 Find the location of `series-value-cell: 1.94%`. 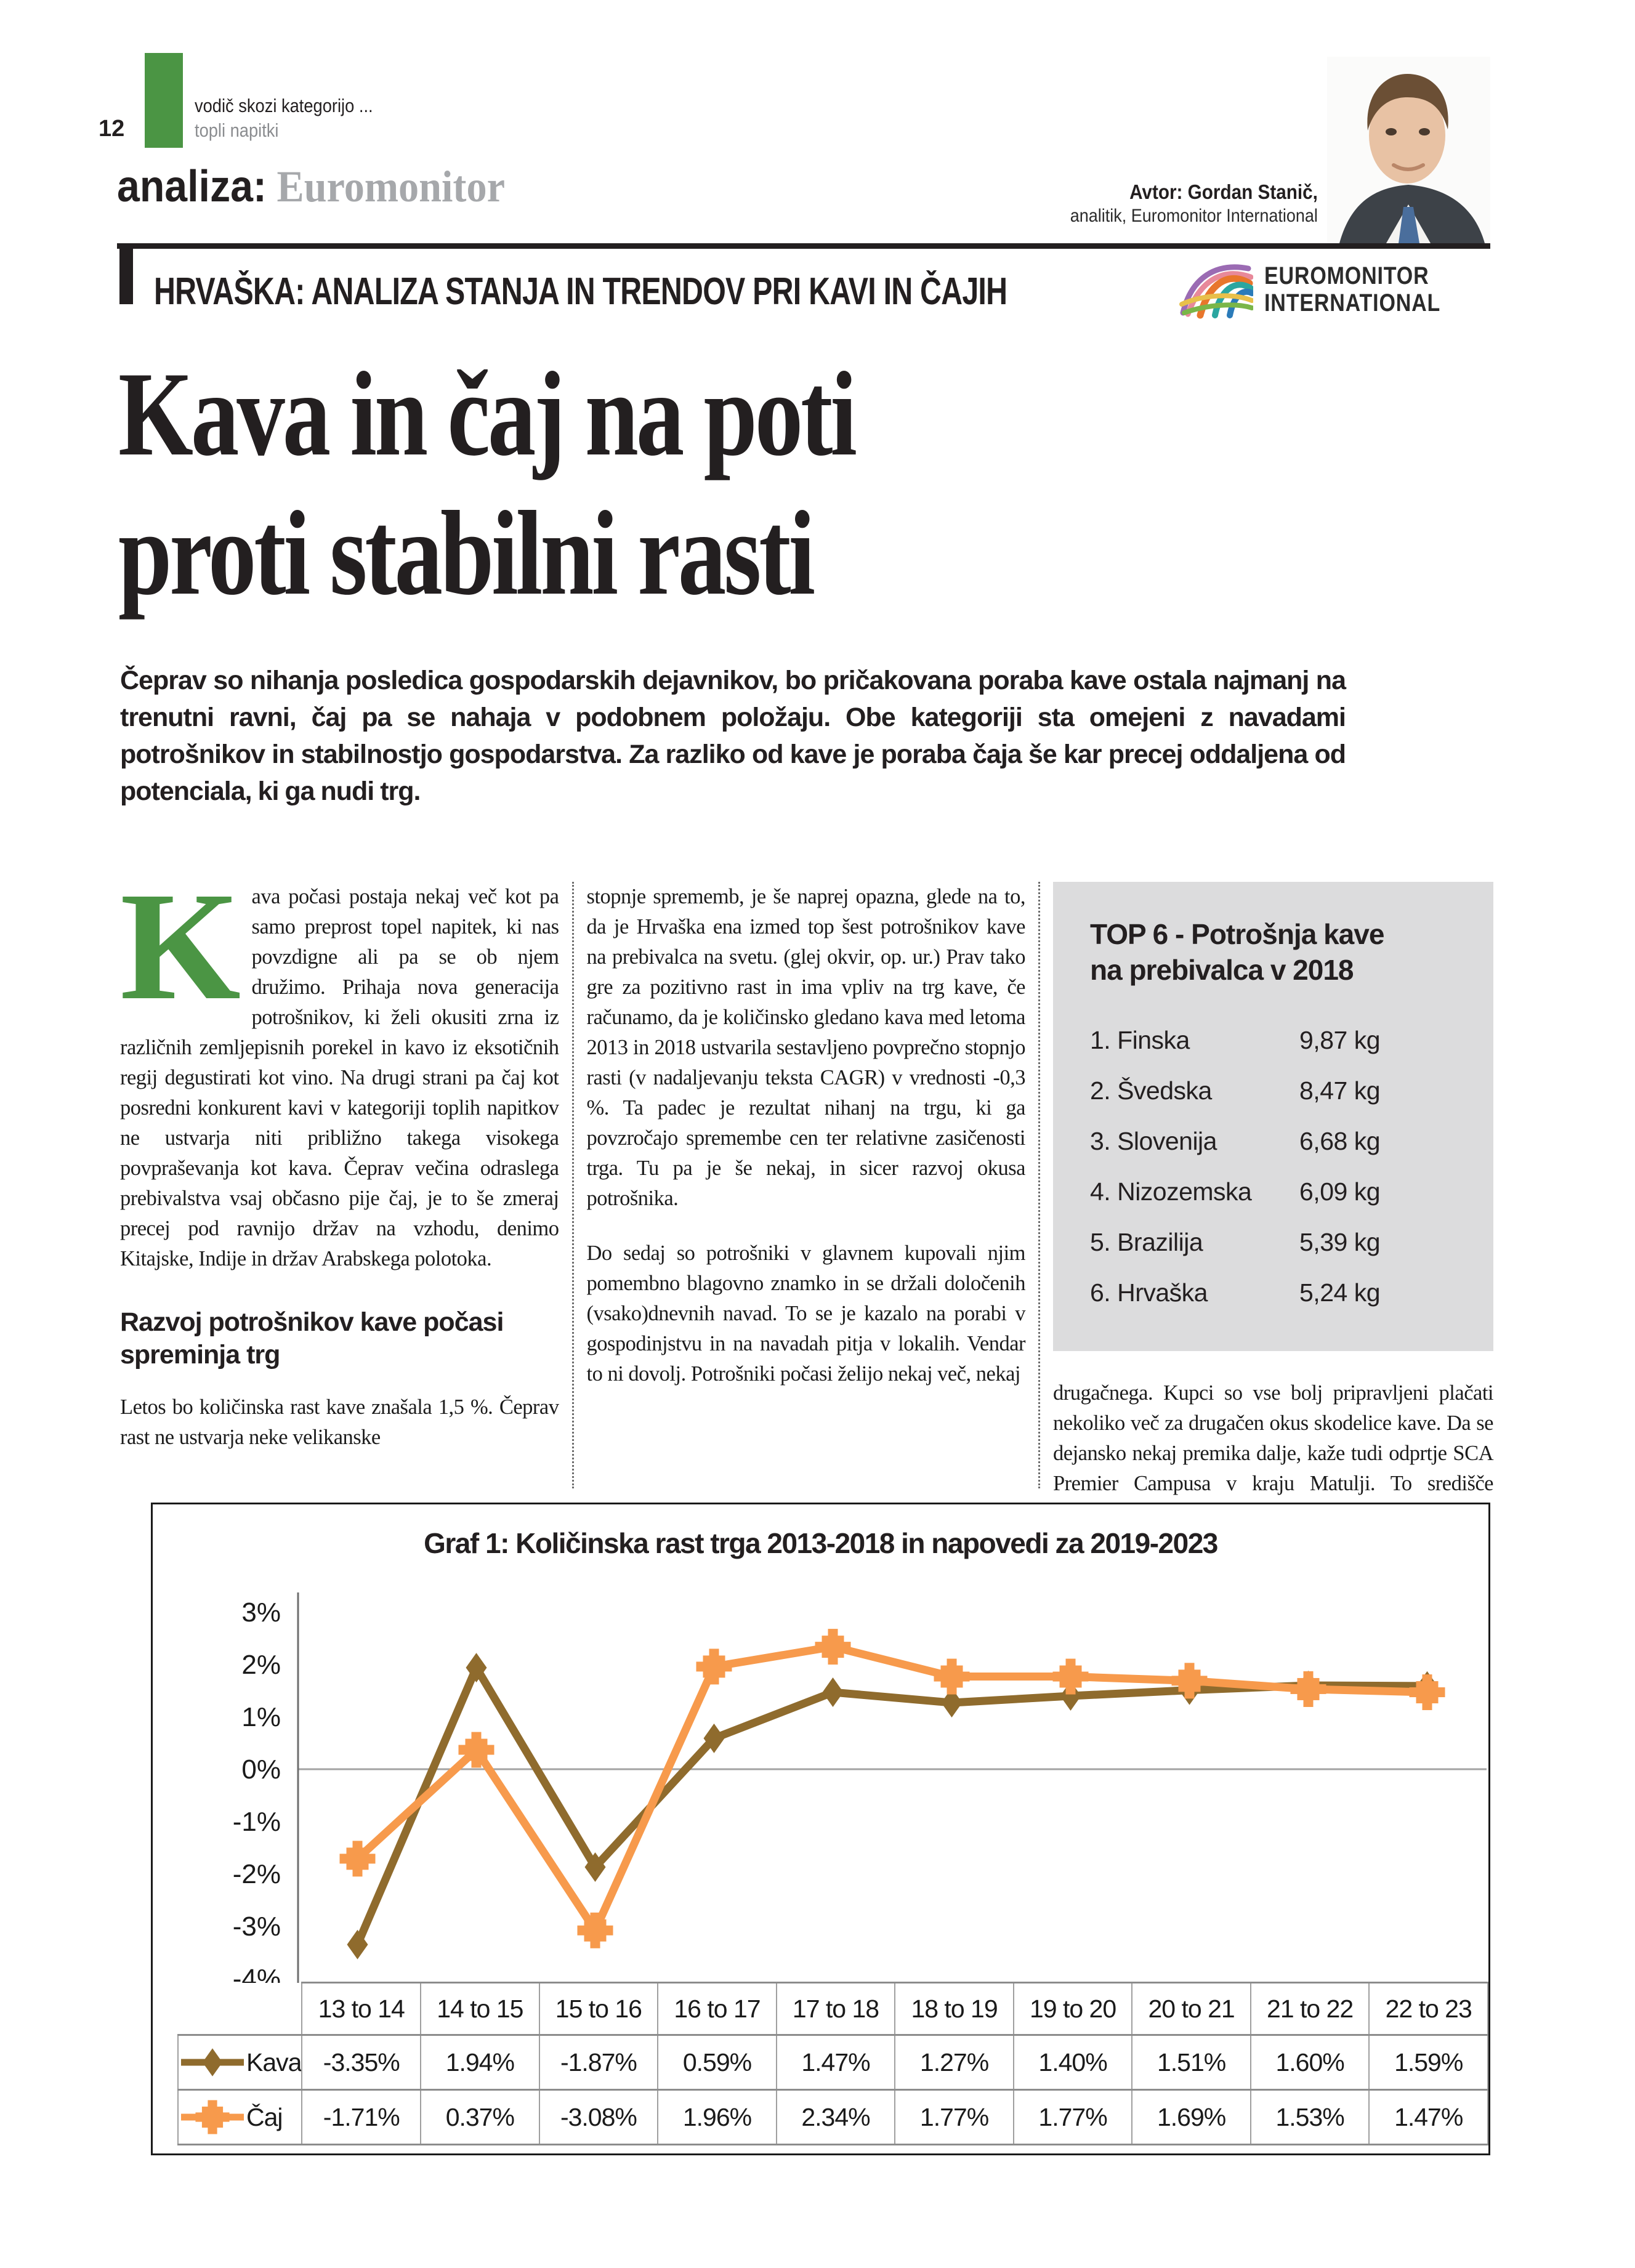

series-value-cell: 1.94% is located at coordinates (480, 2062).